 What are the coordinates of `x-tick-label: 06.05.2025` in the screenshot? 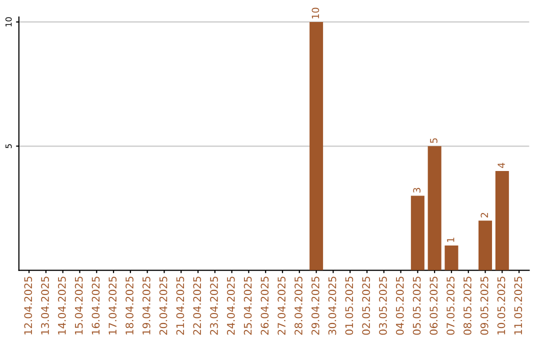 It's located at (434, 305).